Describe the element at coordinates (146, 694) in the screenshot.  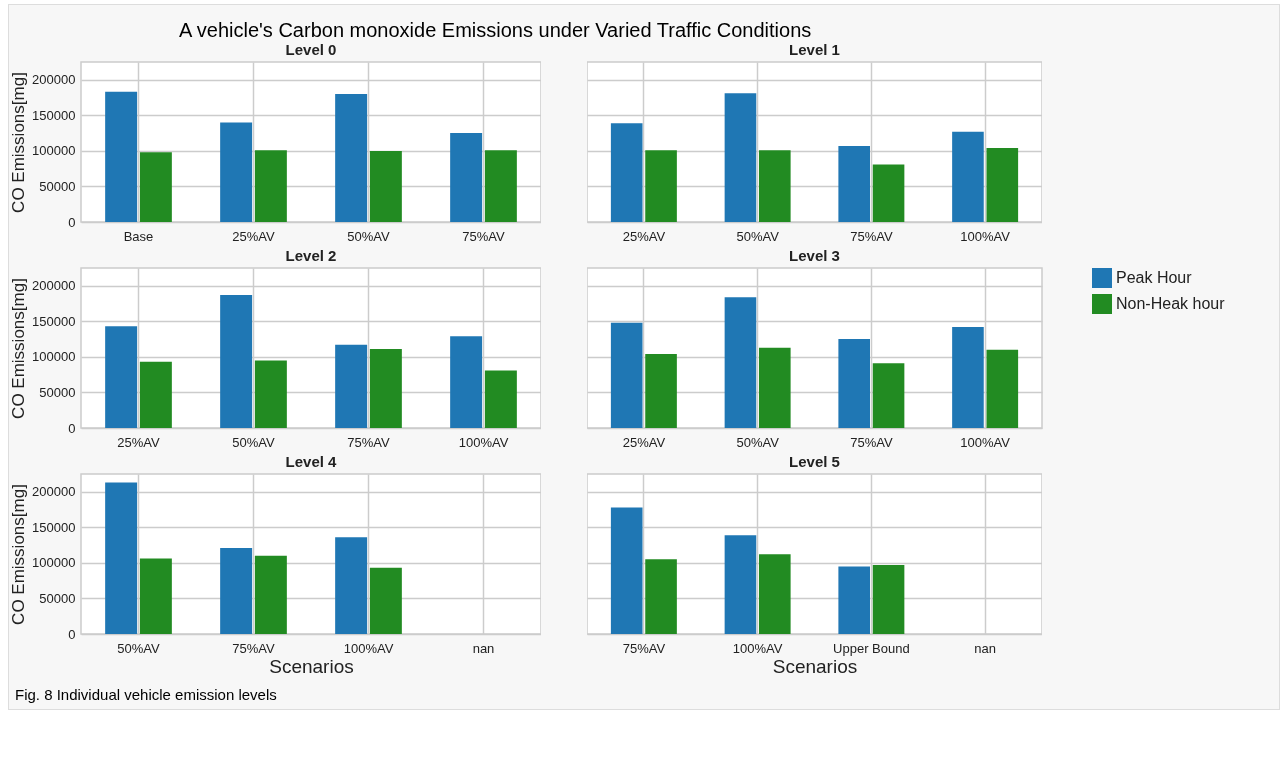
I see `caption: Fig. 8 Individual vehicle emission levels` at that location.